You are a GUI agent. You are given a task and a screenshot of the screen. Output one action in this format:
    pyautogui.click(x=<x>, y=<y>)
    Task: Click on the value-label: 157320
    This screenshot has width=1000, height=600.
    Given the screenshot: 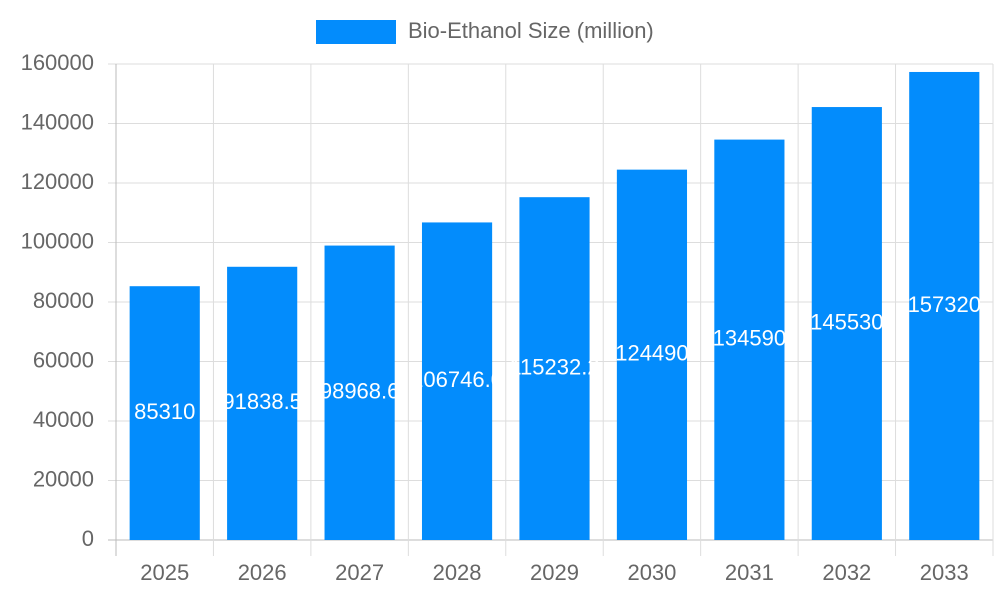 What is the action you would take?
    pyautogui.click(x=944, y=304)
    